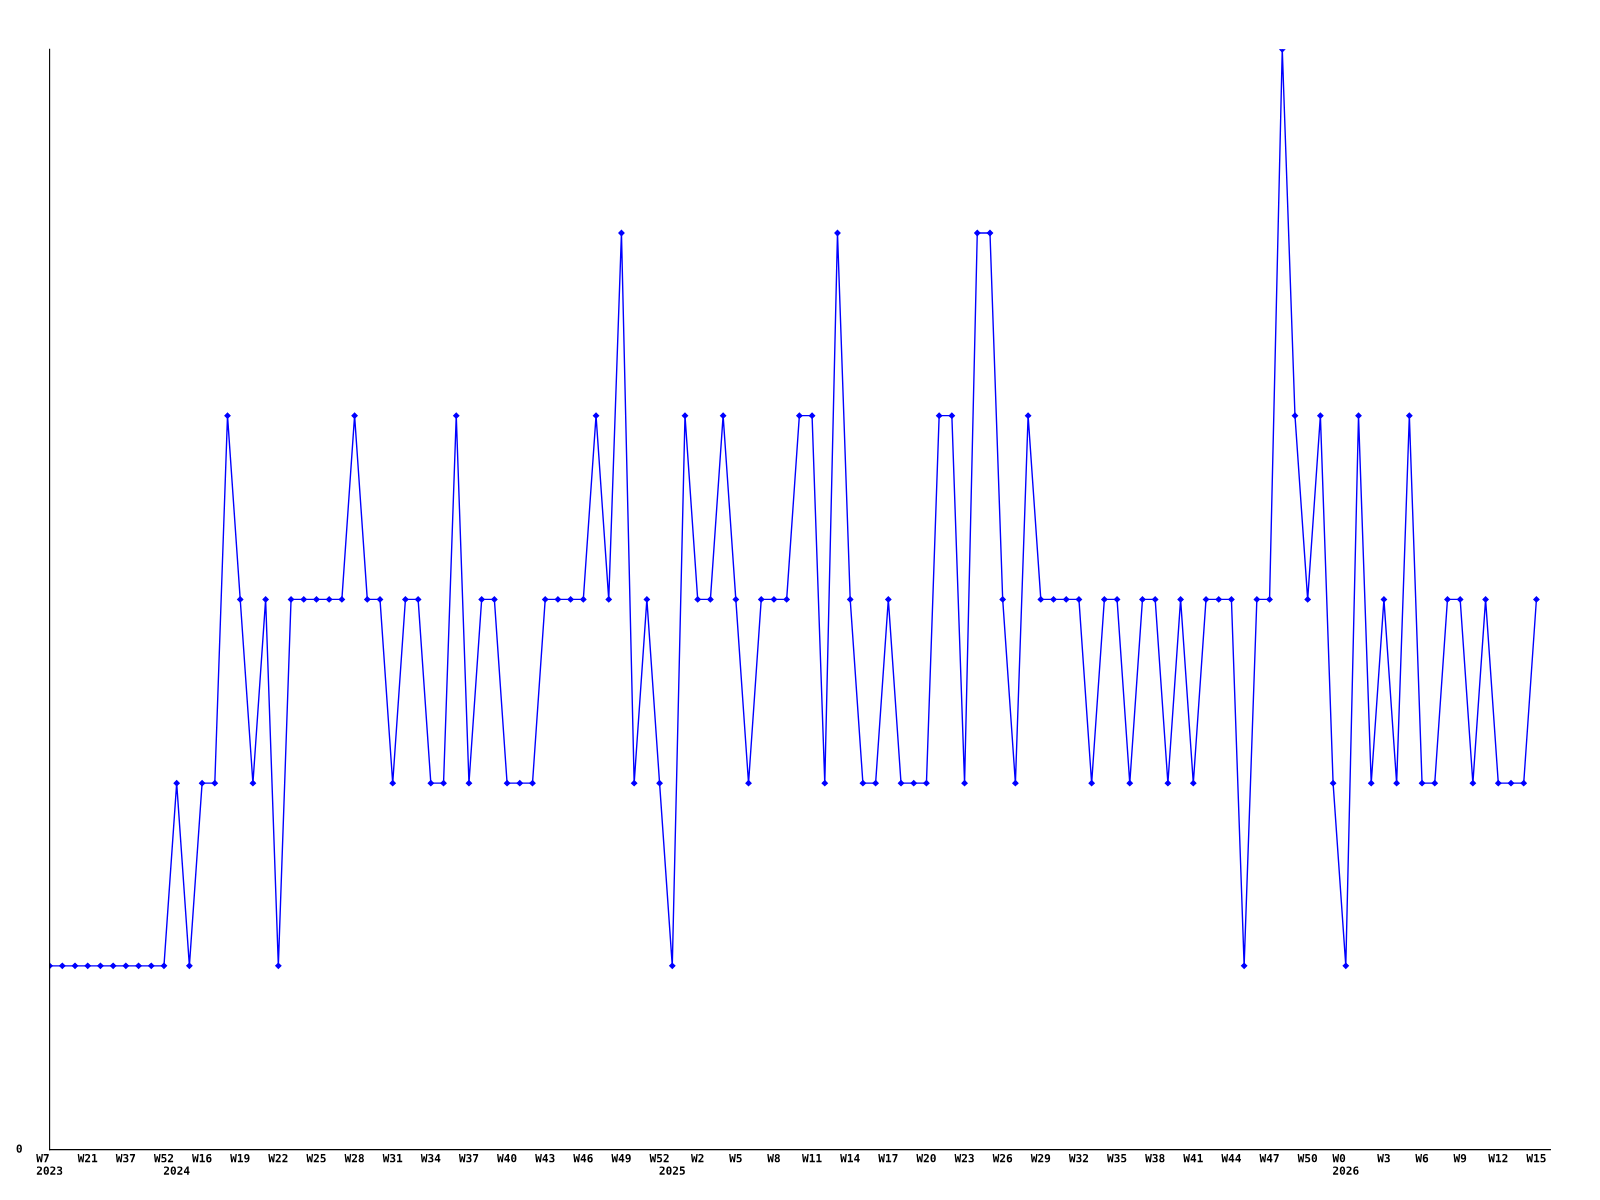 Image resolution: width=1600 pixels, height=1200 pixels. What do you see at coordinates (316, 1158) in the screenshot?
I see `x-tick-label: W25` at bounding box center [316, 1158].